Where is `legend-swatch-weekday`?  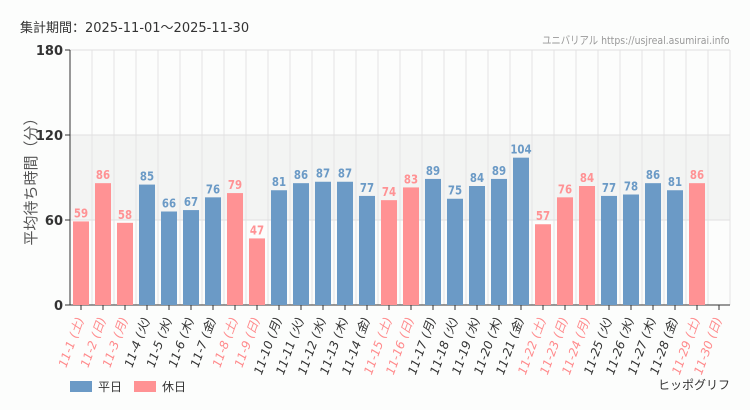 legend-swatch-weekday is located at coordinates (81, 386).